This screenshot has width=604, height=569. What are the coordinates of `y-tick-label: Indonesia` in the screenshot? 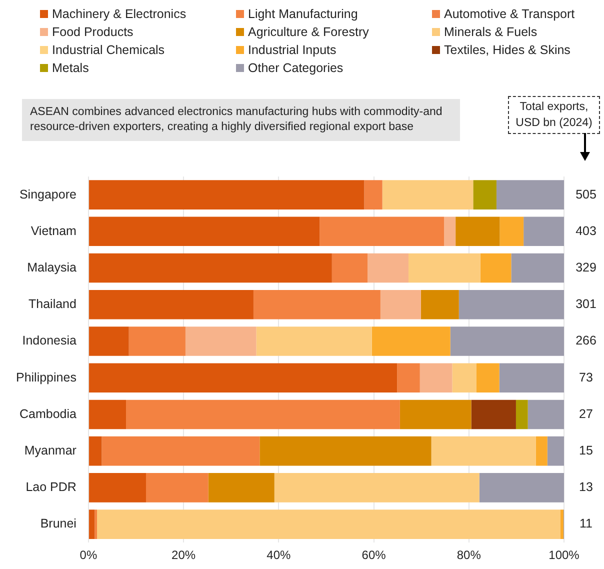 It's located at (49, 341).